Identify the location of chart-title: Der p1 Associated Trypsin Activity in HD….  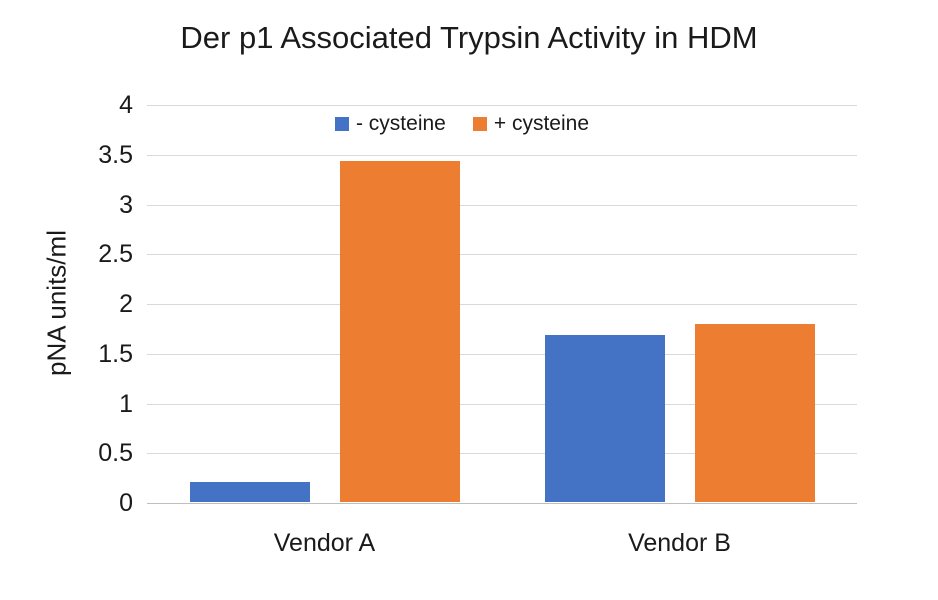
(469, 37).